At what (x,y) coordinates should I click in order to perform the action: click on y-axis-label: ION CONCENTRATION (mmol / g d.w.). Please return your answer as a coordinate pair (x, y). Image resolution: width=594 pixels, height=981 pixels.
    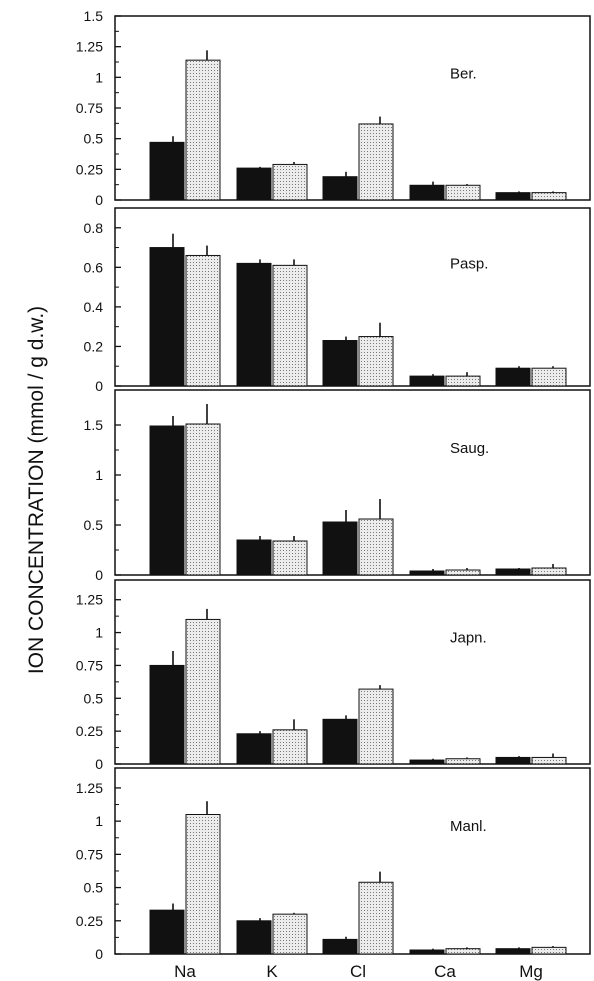
    Looking at the image, I should click on (36, 490).